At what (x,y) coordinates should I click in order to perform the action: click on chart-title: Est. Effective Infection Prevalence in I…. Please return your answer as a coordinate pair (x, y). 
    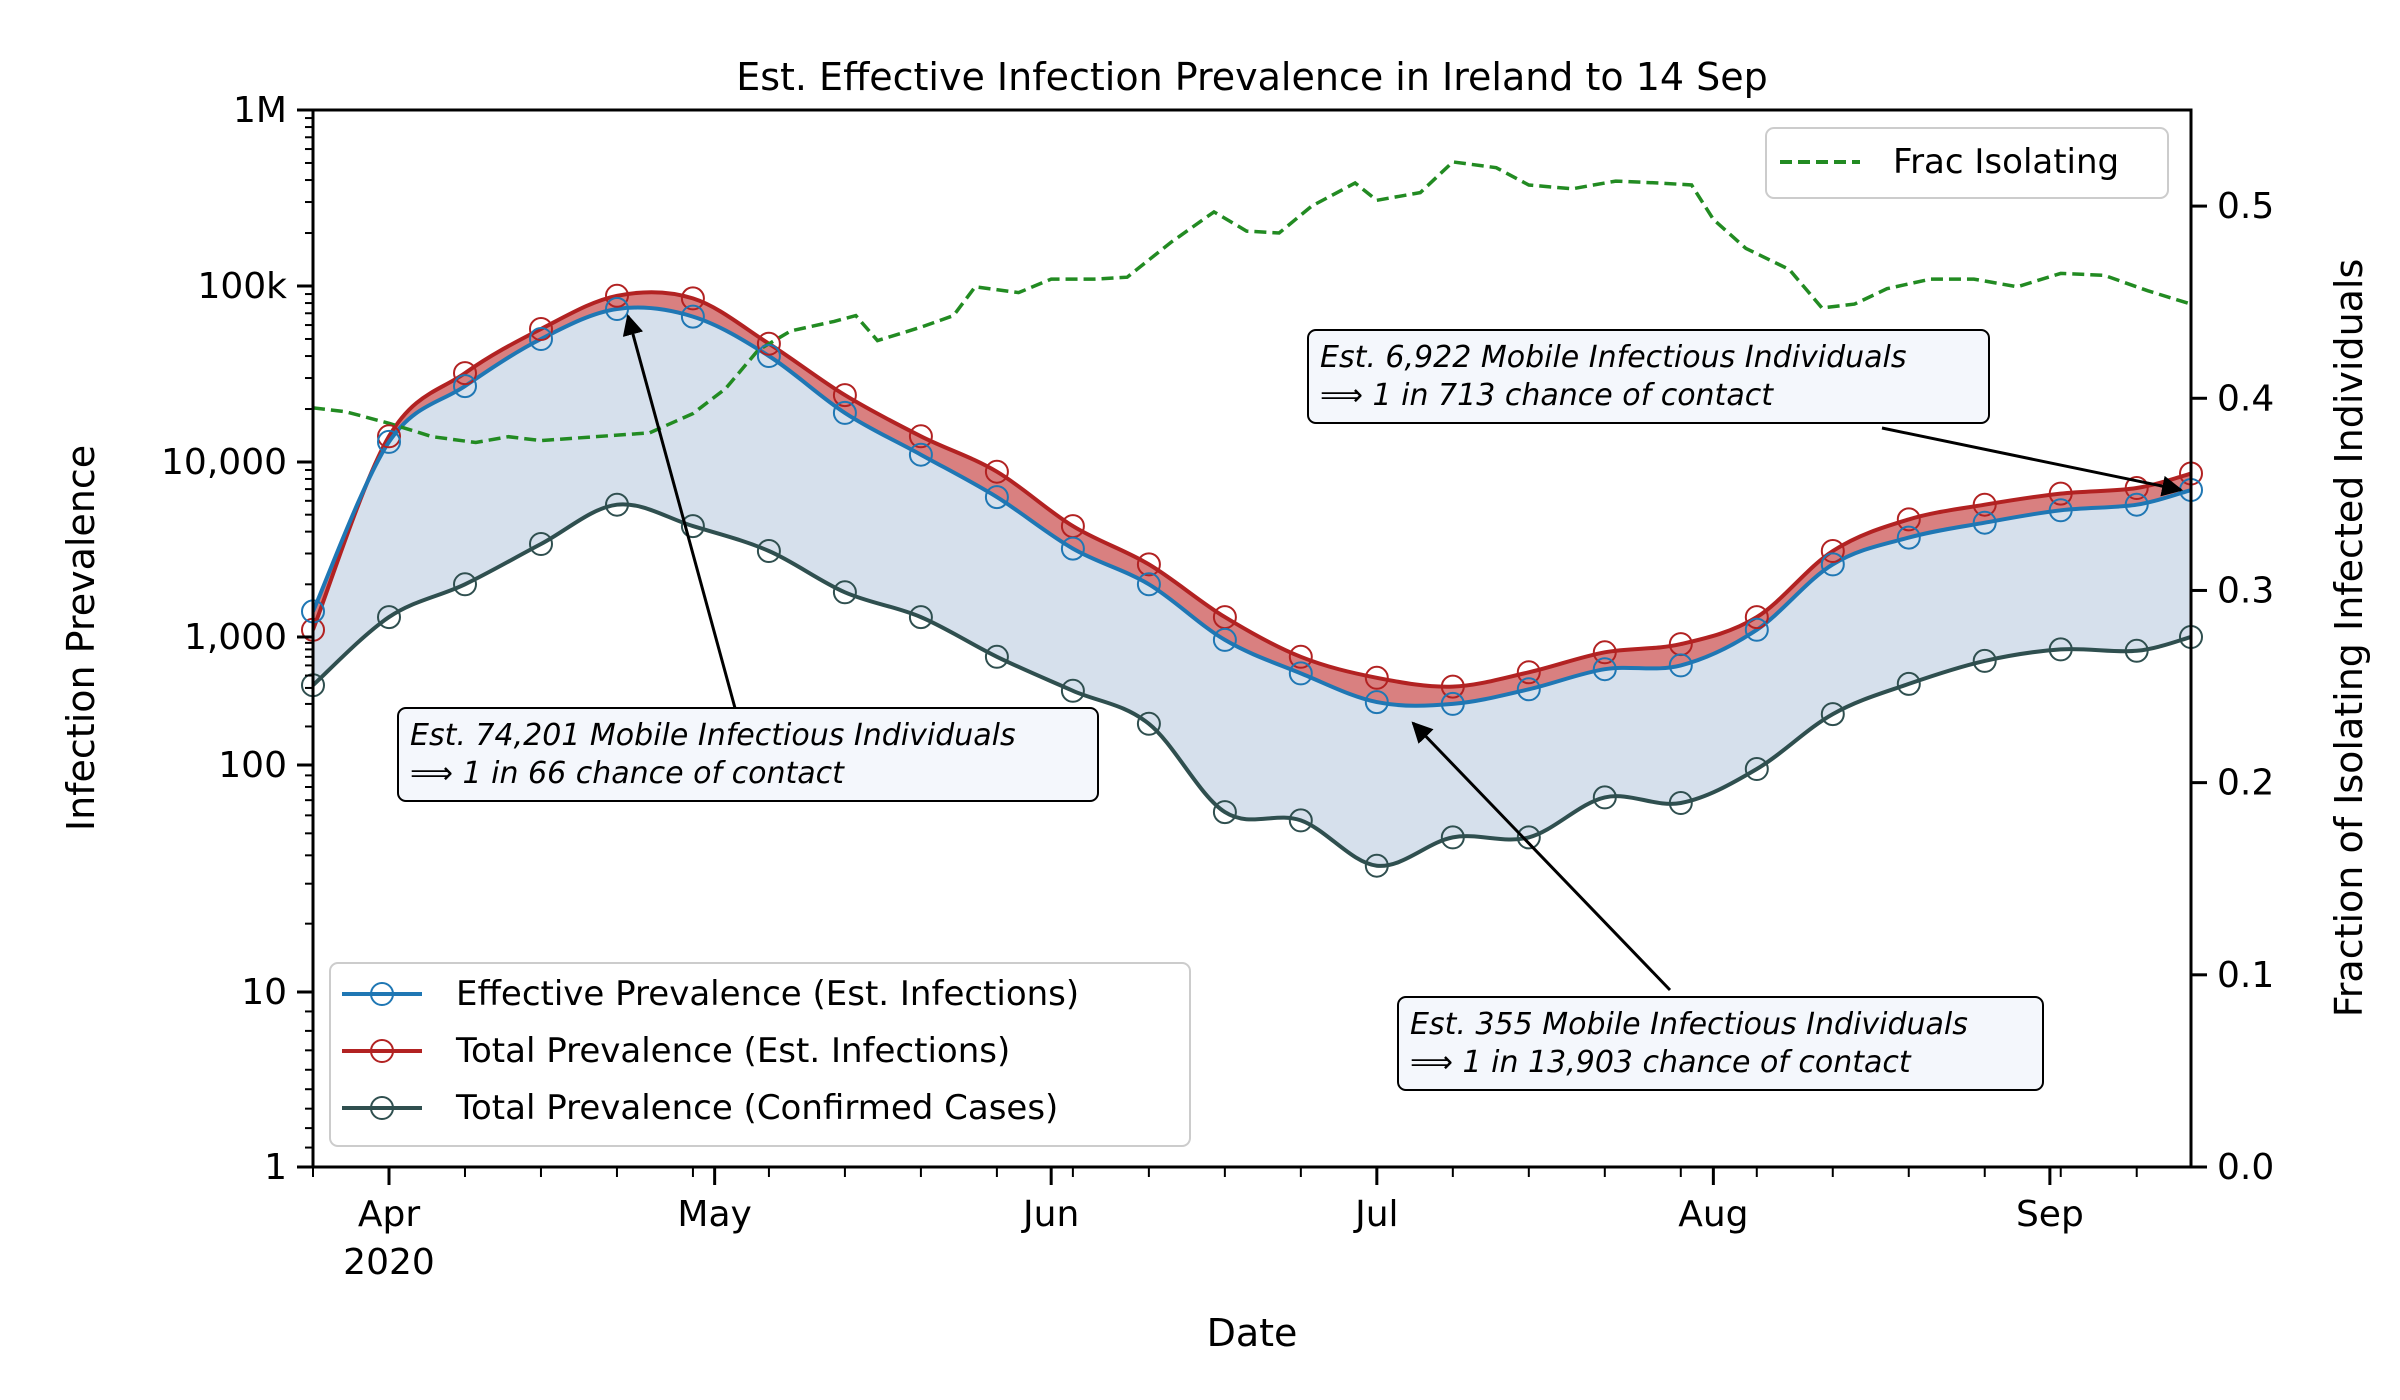
    Looking at the image, I should click on (1252, 77).